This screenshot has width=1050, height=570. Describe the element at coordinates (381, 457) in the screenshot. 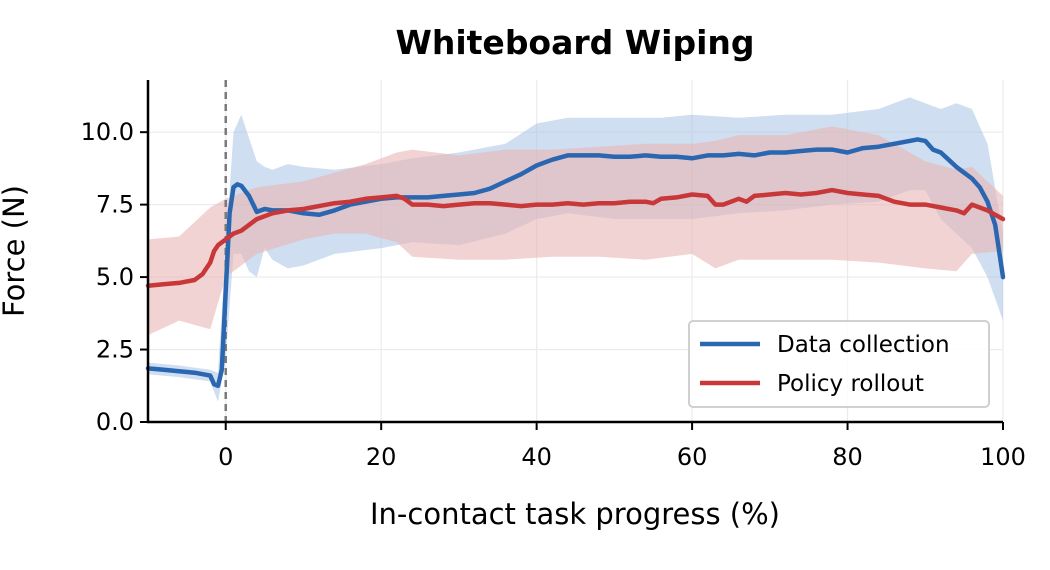

I see `x-tick-label: 20` at that location.